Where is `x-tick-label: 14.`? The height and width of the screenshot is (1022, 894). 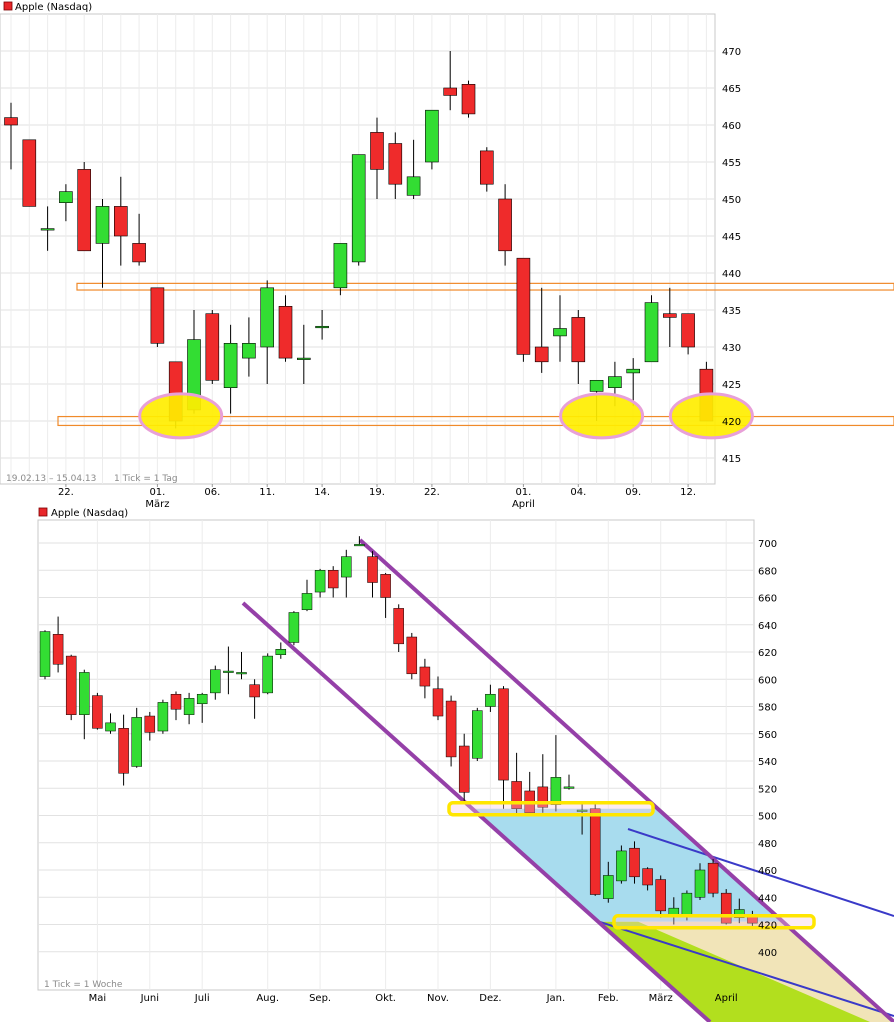
x-tick-label: 14. is located at coordinates (322, 492).